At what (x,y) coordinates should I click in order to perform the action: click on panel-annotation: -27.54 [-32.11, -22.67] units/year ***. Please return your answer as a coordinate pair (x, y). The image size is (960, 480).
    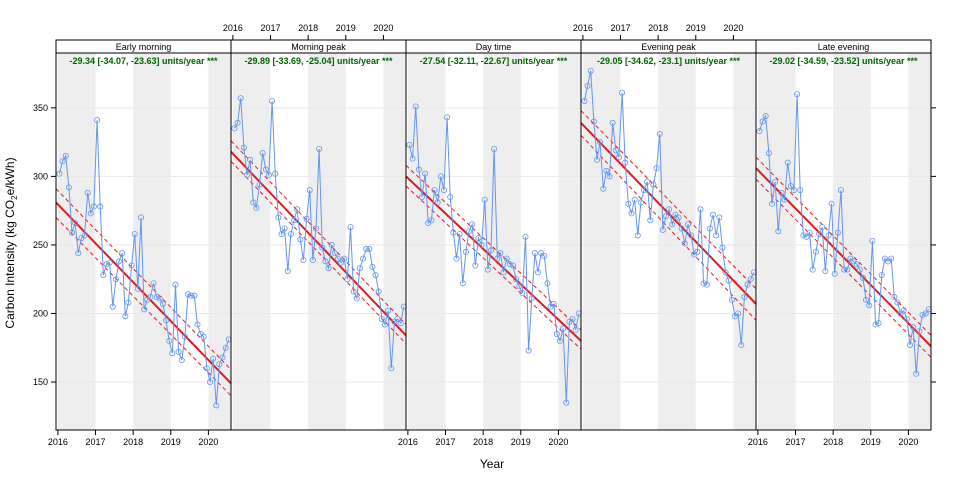
    Looking at the image, I should click on (494, 61).